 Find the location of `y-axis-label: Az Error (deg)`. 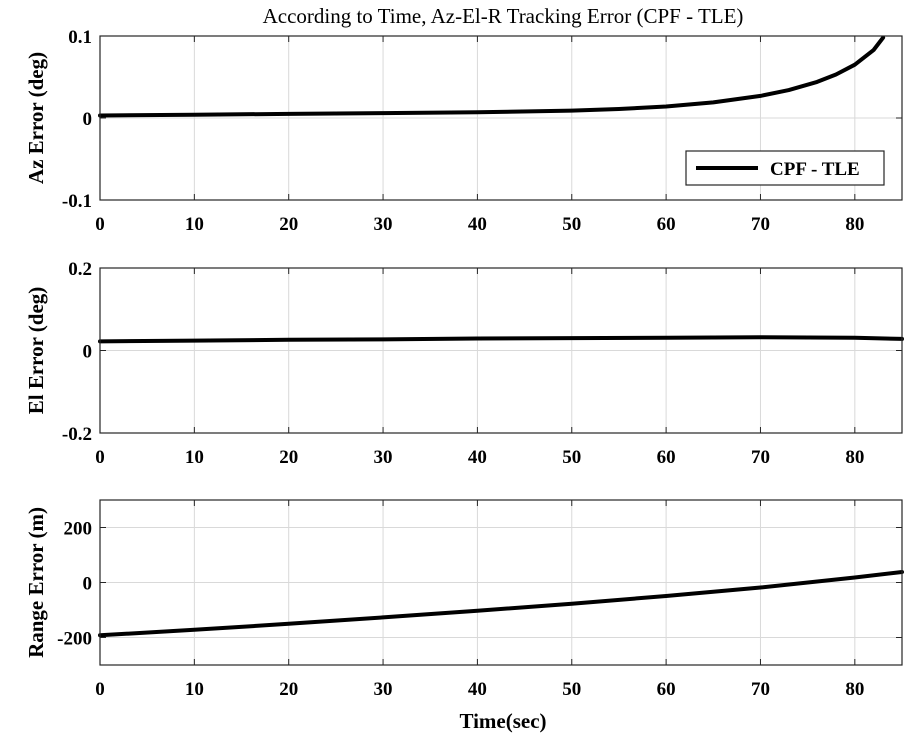

y-axis-label: Az Error (deg) is located at coordinates (36, 118).